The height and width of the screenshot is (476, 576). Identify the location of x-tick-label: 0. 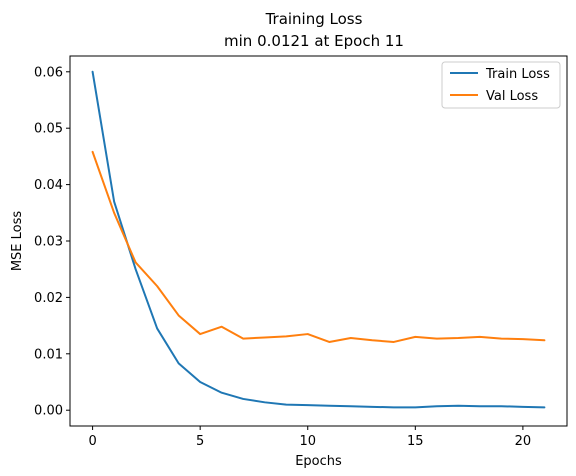
(92, 441).